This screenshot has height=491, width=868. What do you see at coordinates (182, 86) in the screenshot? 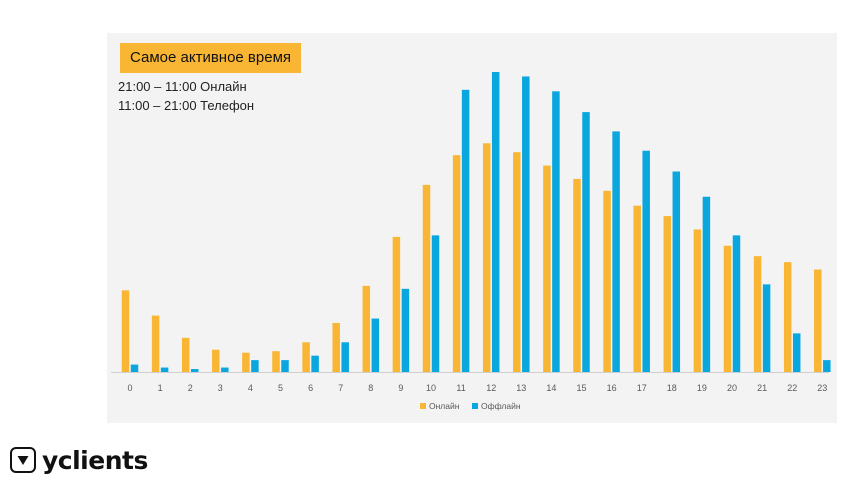
I see `active-time-note-online: 21:00 – 11:00 Онлайн` at bounding box center [182, 86].